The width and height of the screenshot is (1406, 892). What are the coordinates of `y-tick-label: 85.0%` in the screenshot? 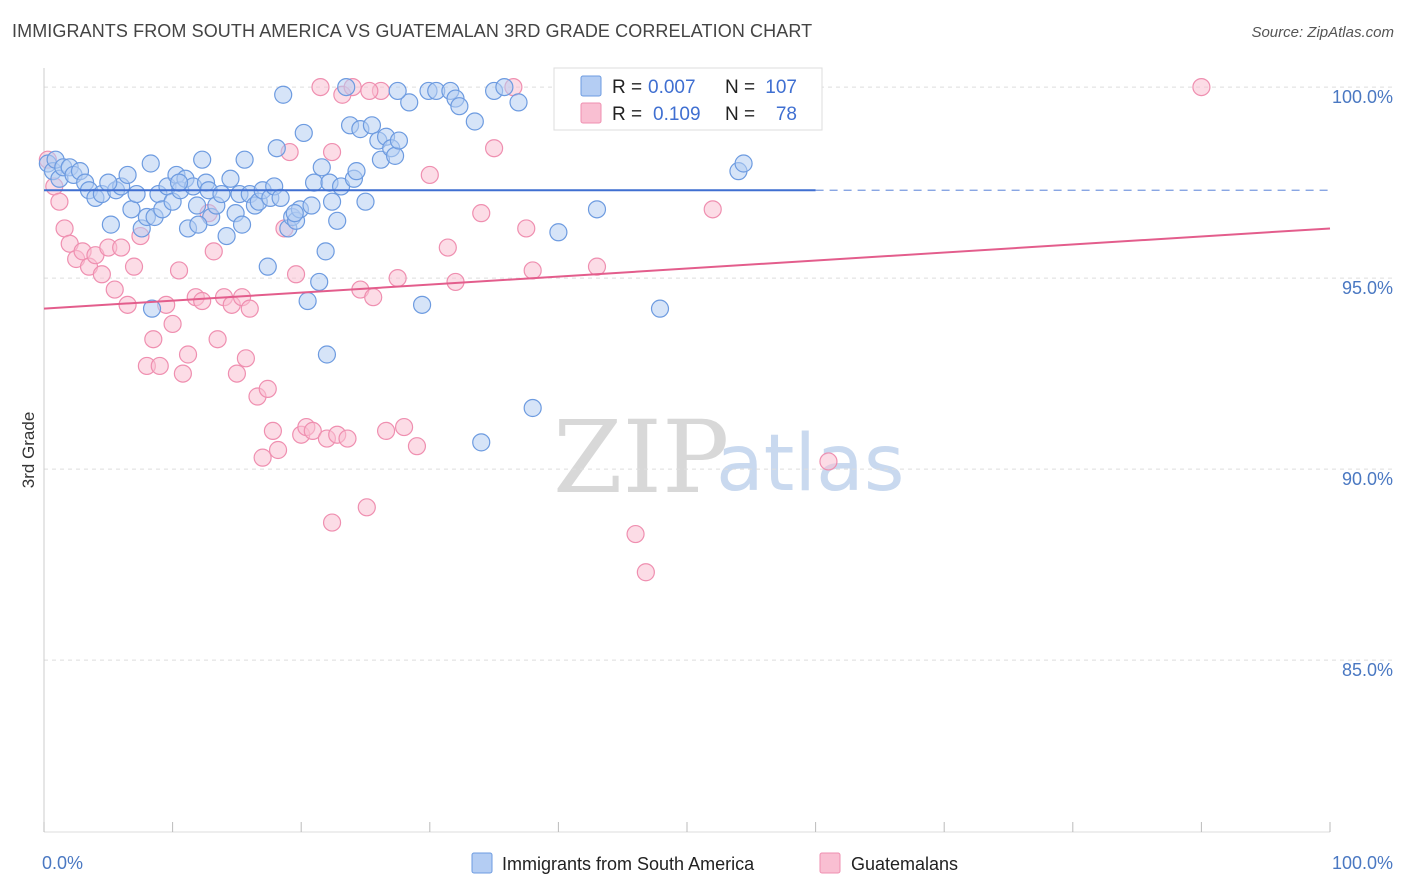 It's located at (1367, 670).